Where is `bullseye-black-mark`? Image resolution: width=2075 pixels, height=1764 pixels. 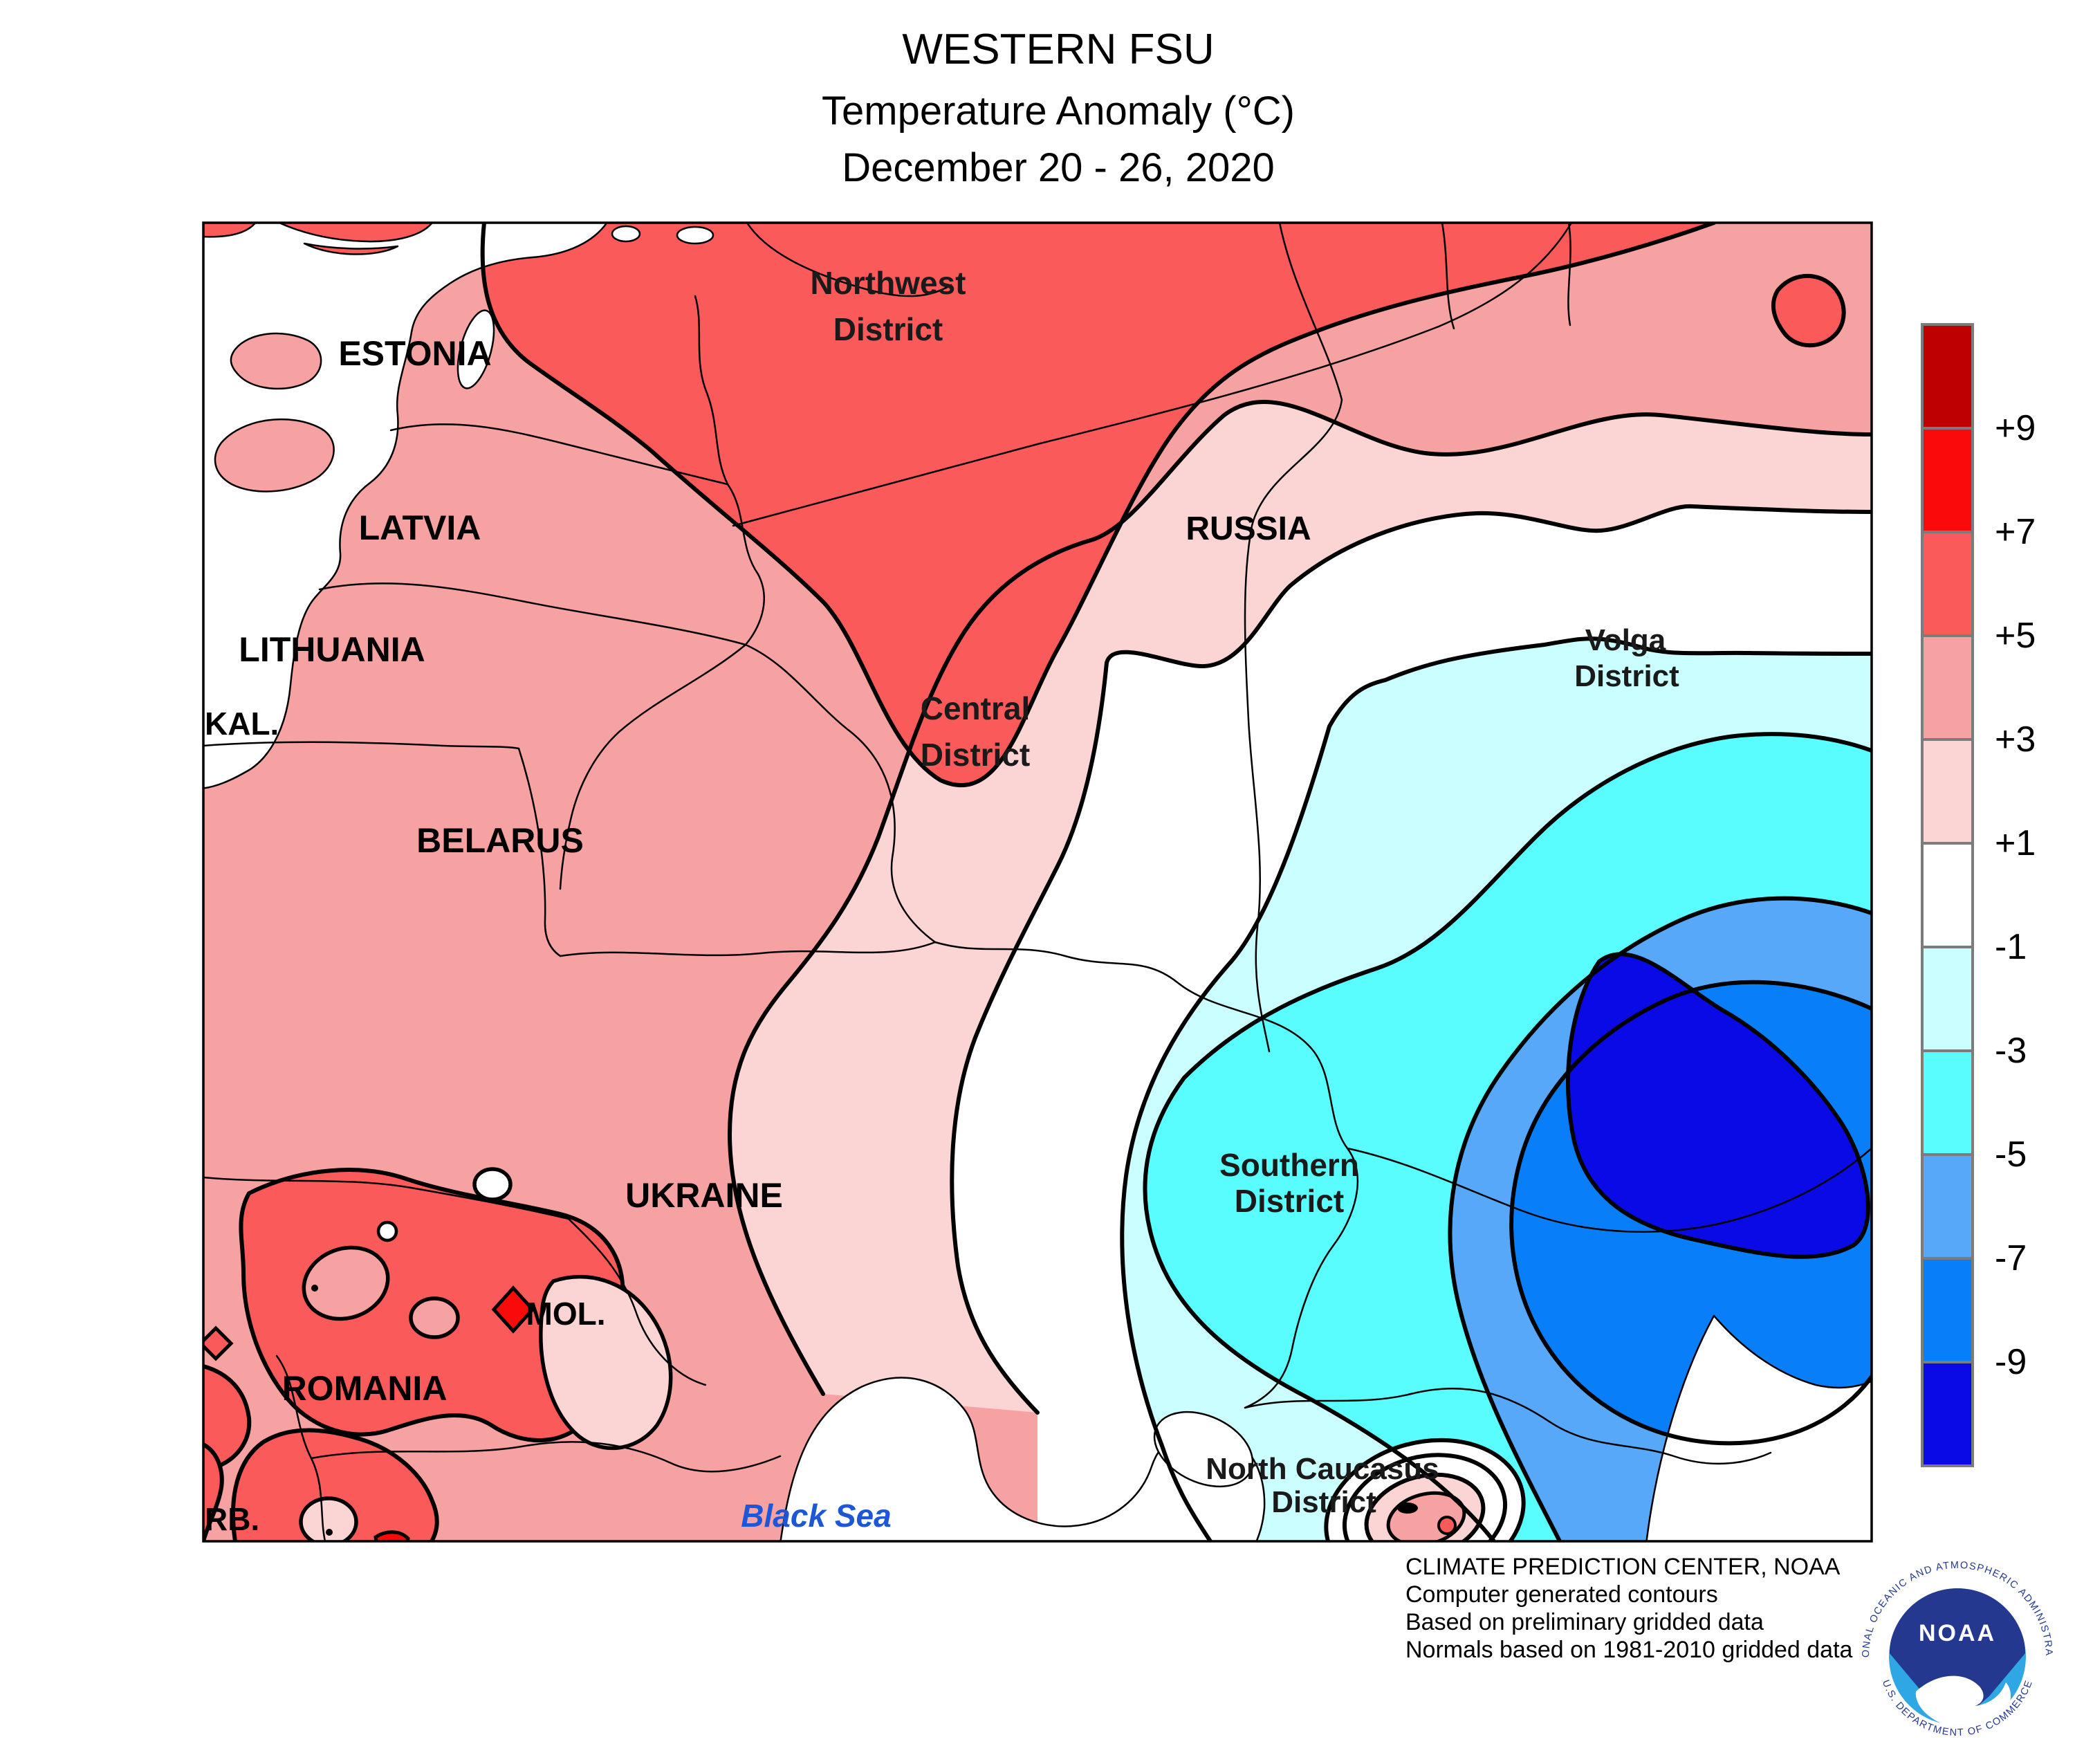 bullseye-black-mark is located at coordinates (1407, 1508).